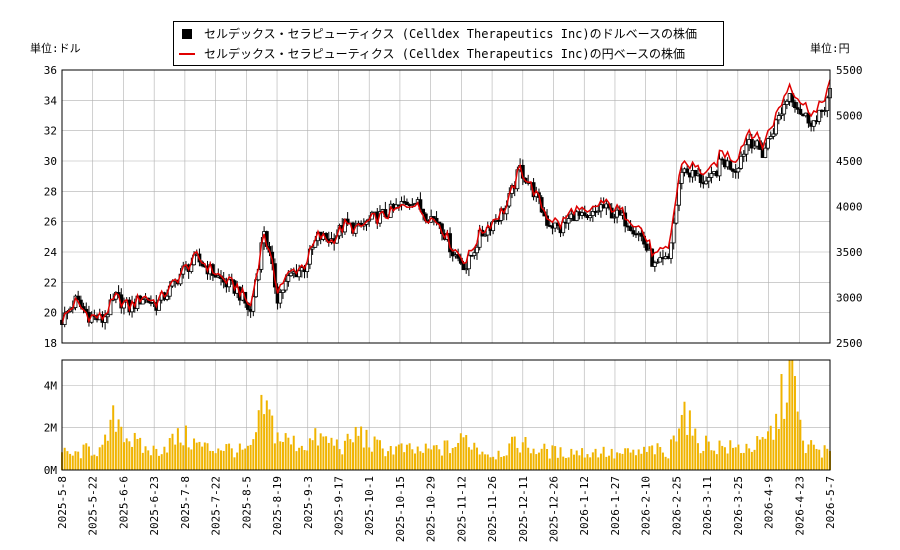 This screenshot has height=550, width=900. What do you see at coordinates (849, 298) in the screenshot?
I see `right-tick-label: 3000` at bounding box center [849, 298].